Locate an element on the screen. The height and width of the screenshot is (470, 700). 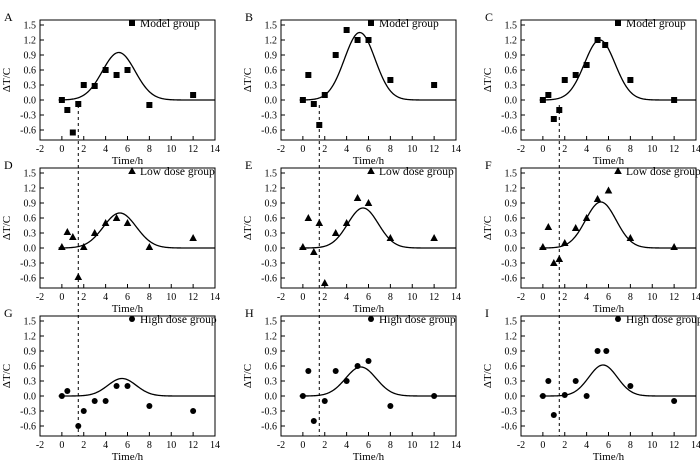
y-tick-label: -0.6 is located at coordinates (28, 427).